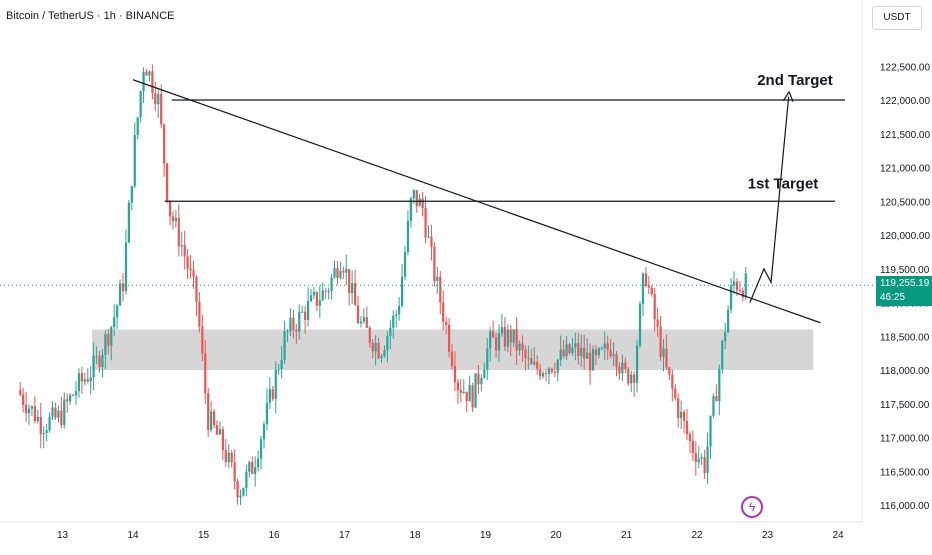 This screenshot has height=555, width=932. I want to click on lightning-icon: ϟ, so click(752, 507).